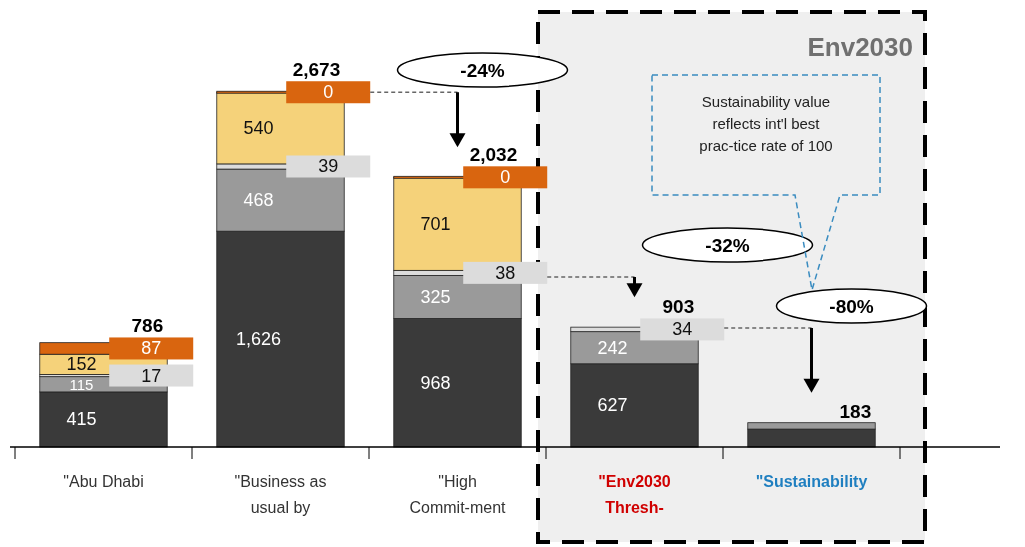  I want to click on data-label: 325, so click(435, 296).